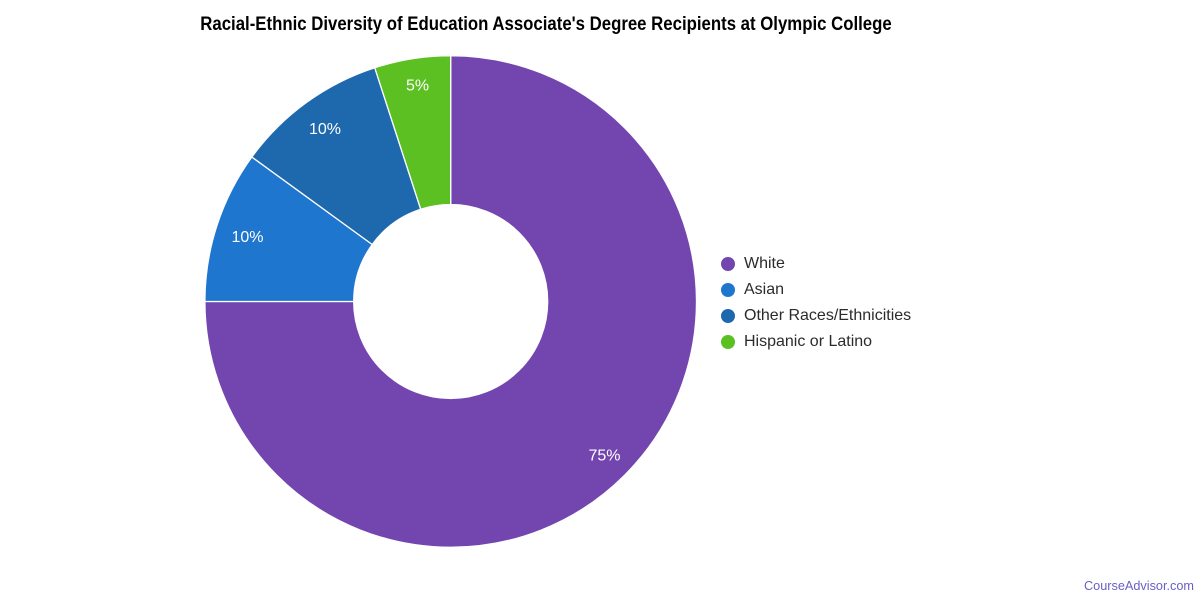 The width and height of the screenshot is (1200, 600). Describe the element at coordinates (604, 456) in the screenshot. I see `svg-text: 75%` at that location.